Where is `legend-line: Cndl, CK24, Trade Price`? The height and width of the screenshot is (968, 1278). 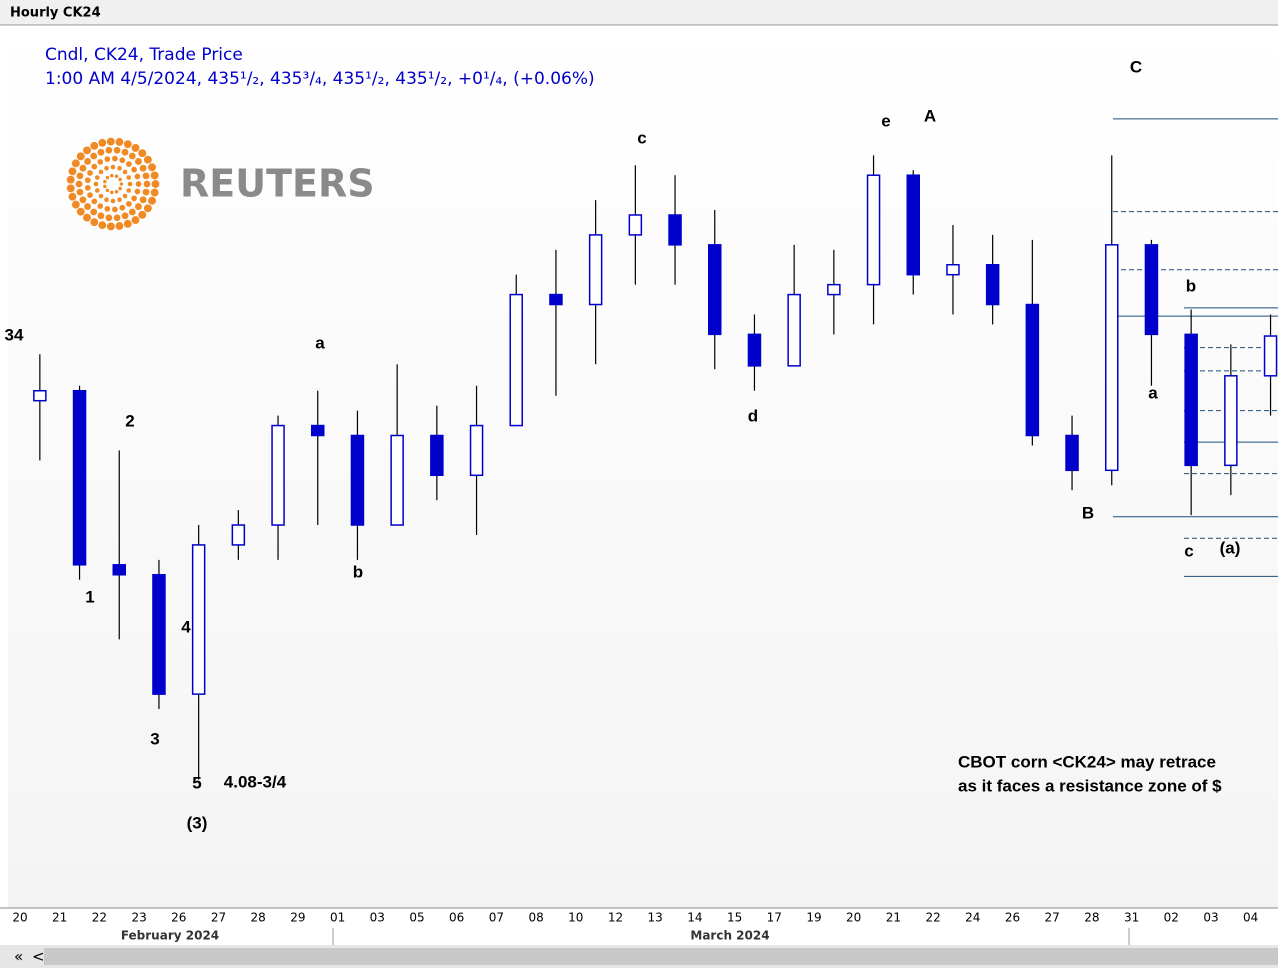 legend-line: Cndl, CK24, Trade Price is located at coordinates (144, 55).